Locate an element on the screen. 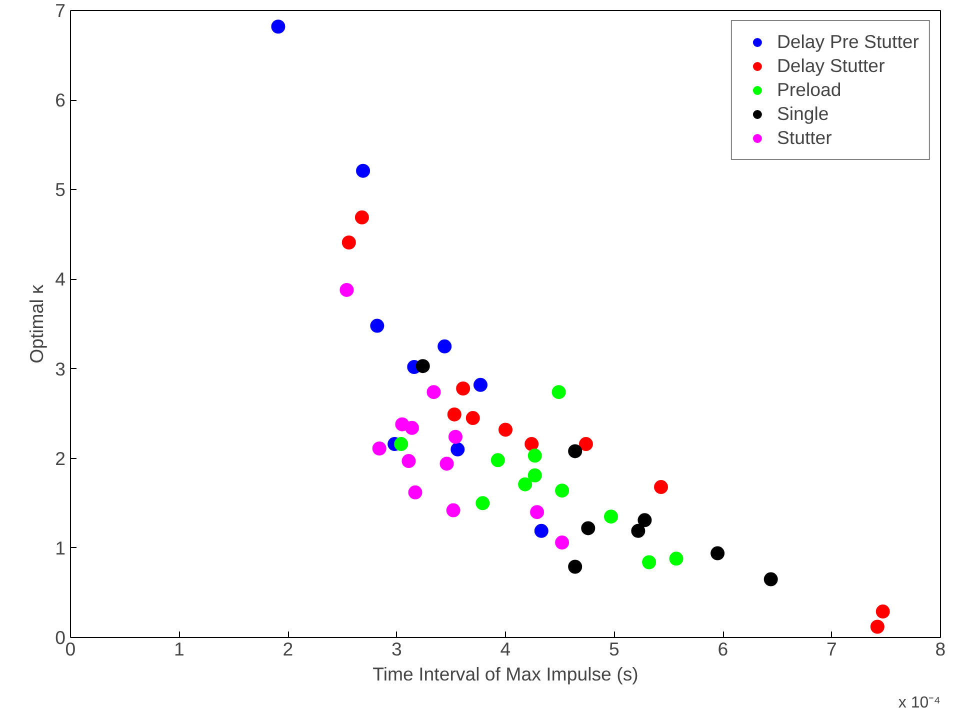  y-tick-label: 1 is located at coordinates (60, 547).